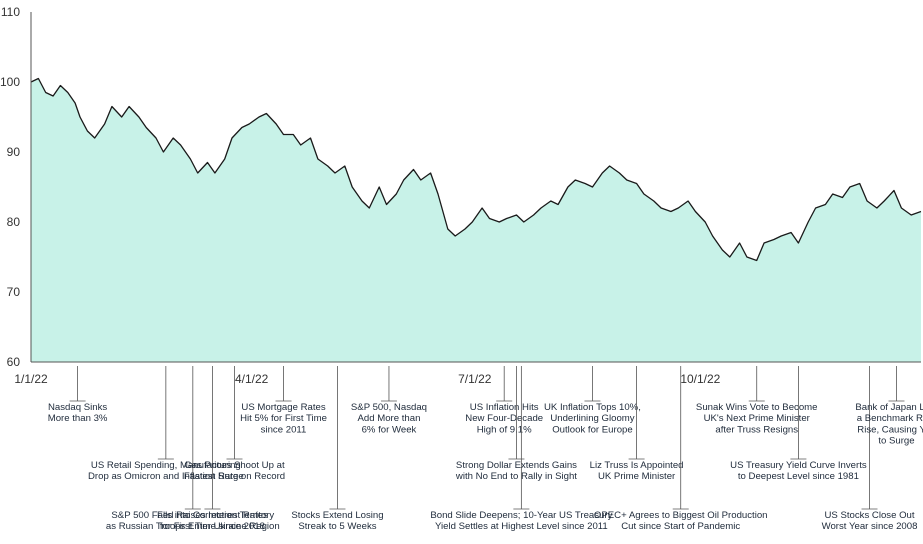  What do you see at coordinates (681, 515) in the screenshot?
I see `annotation-text: OPEC+ Agrees to Biggest Oil Production` at bounding box center [681, 515].